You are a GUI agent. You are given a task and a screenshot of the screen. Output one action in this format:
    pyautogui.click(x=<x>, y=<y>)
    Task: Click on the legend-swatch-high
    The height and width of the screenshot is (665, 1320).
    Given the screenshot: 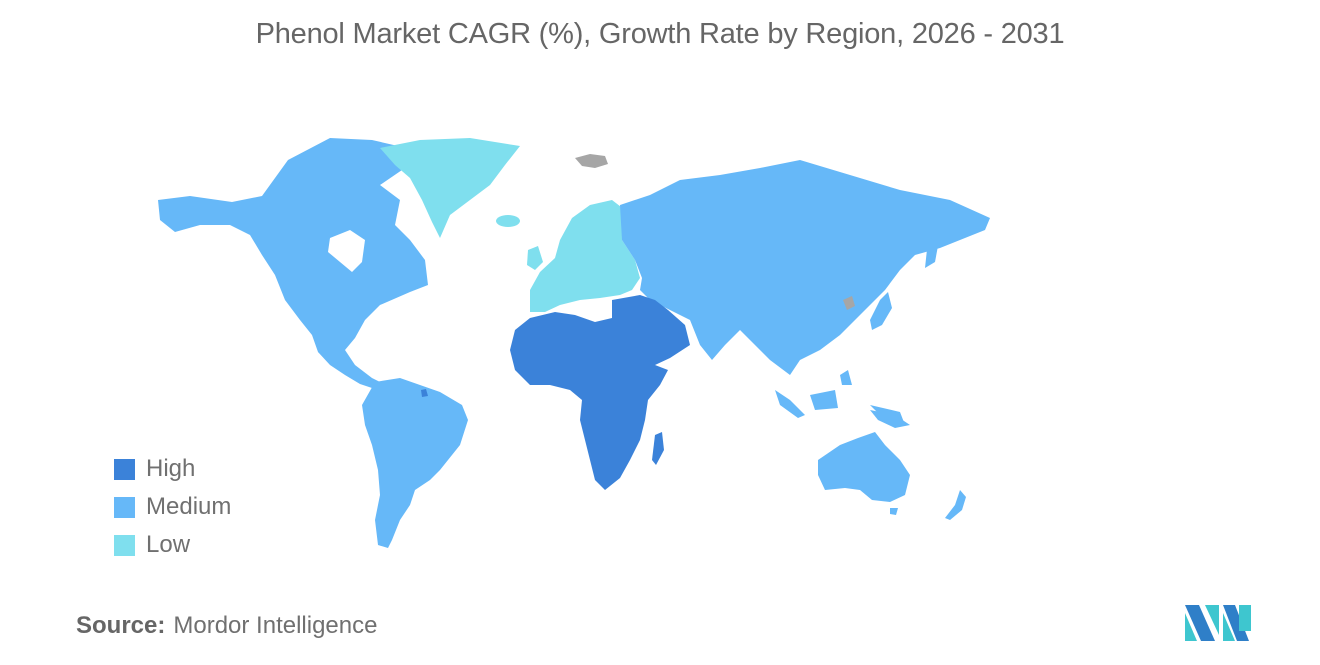 What is the action you would take?
    pyautogui.click(x=124, y=469)
    